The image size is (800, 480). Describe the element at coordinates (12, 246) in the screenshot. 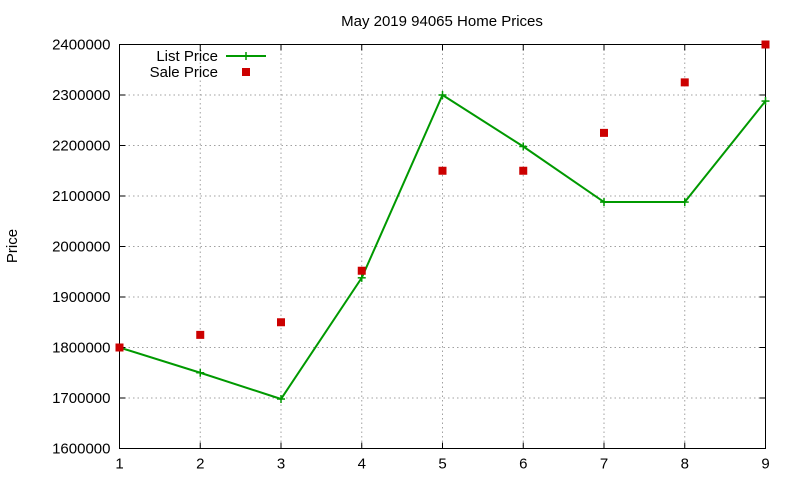

I see `y-axis-label: Price` at that location.